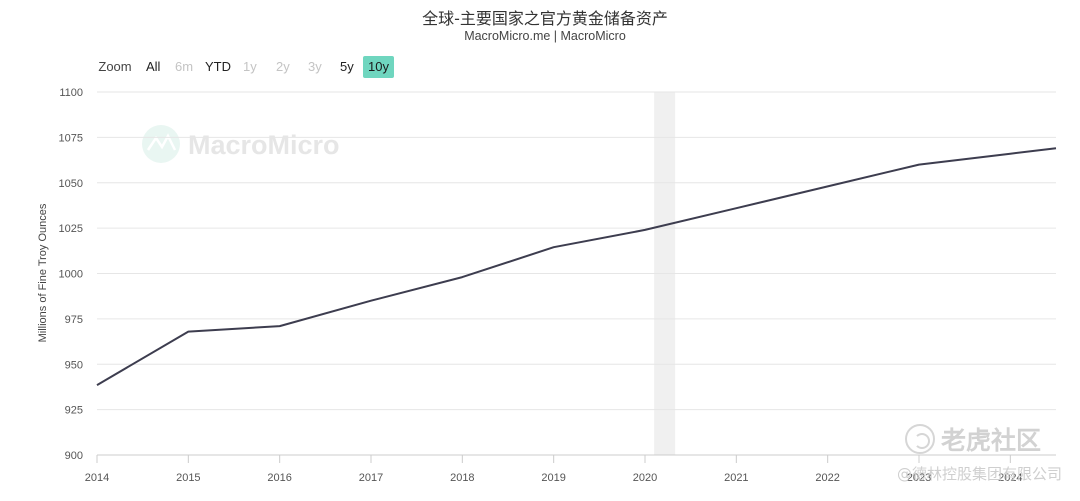  Describe the element at coordinates (184, 66) in the screenshot. I see `range-button-6m: 6m` at that location.